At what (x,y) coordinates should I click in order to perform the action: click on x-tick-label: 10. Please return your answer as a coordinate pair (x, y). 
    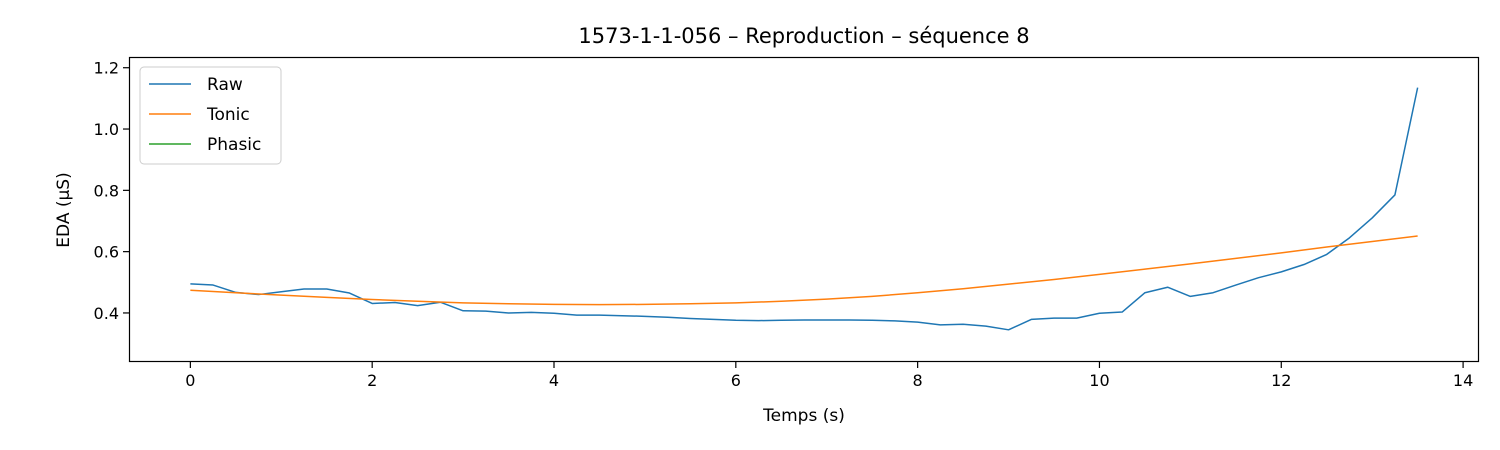
    Looking at the image, I should click on (1099, 380).